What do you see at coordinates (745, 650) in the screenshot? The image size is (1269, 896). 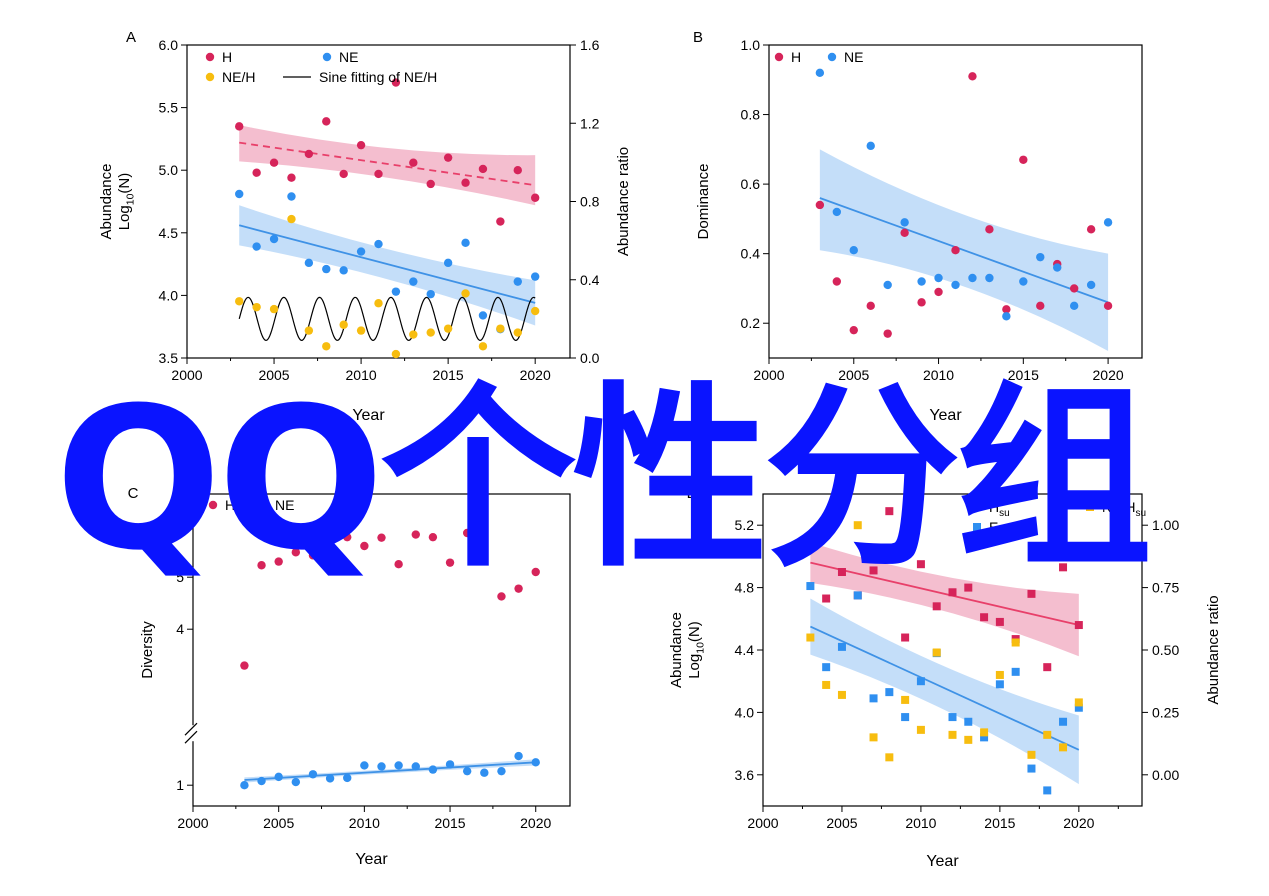 I see `y-tick-label: 4.4` at bounding box center [745, 650].